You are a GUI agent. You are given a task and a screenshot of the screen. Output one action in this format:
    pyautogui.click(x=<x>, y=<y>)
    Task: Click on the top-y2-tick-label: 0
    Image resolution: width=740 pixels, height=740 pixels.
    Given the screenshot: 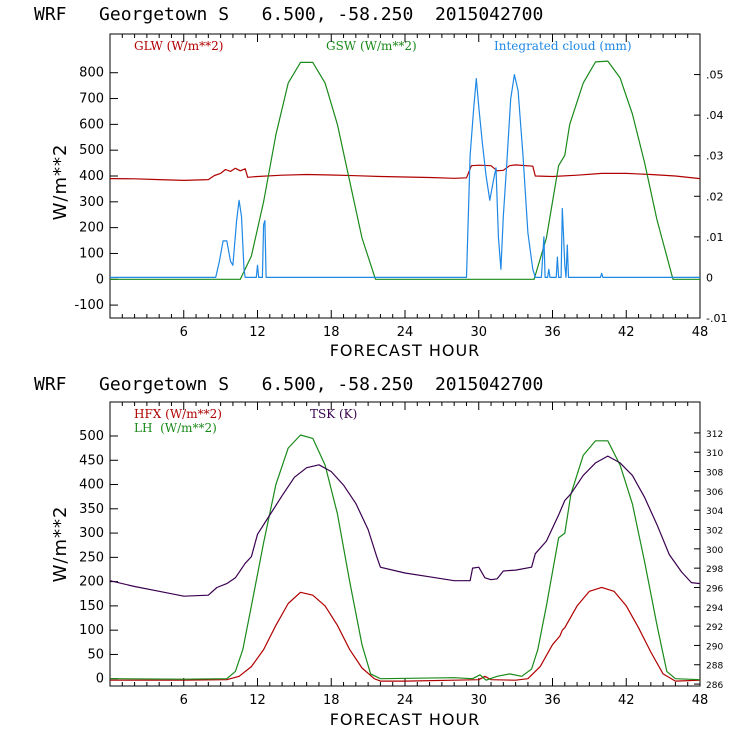 What is the action you would take?
    pyautogui.click(x=709, y=277)
    